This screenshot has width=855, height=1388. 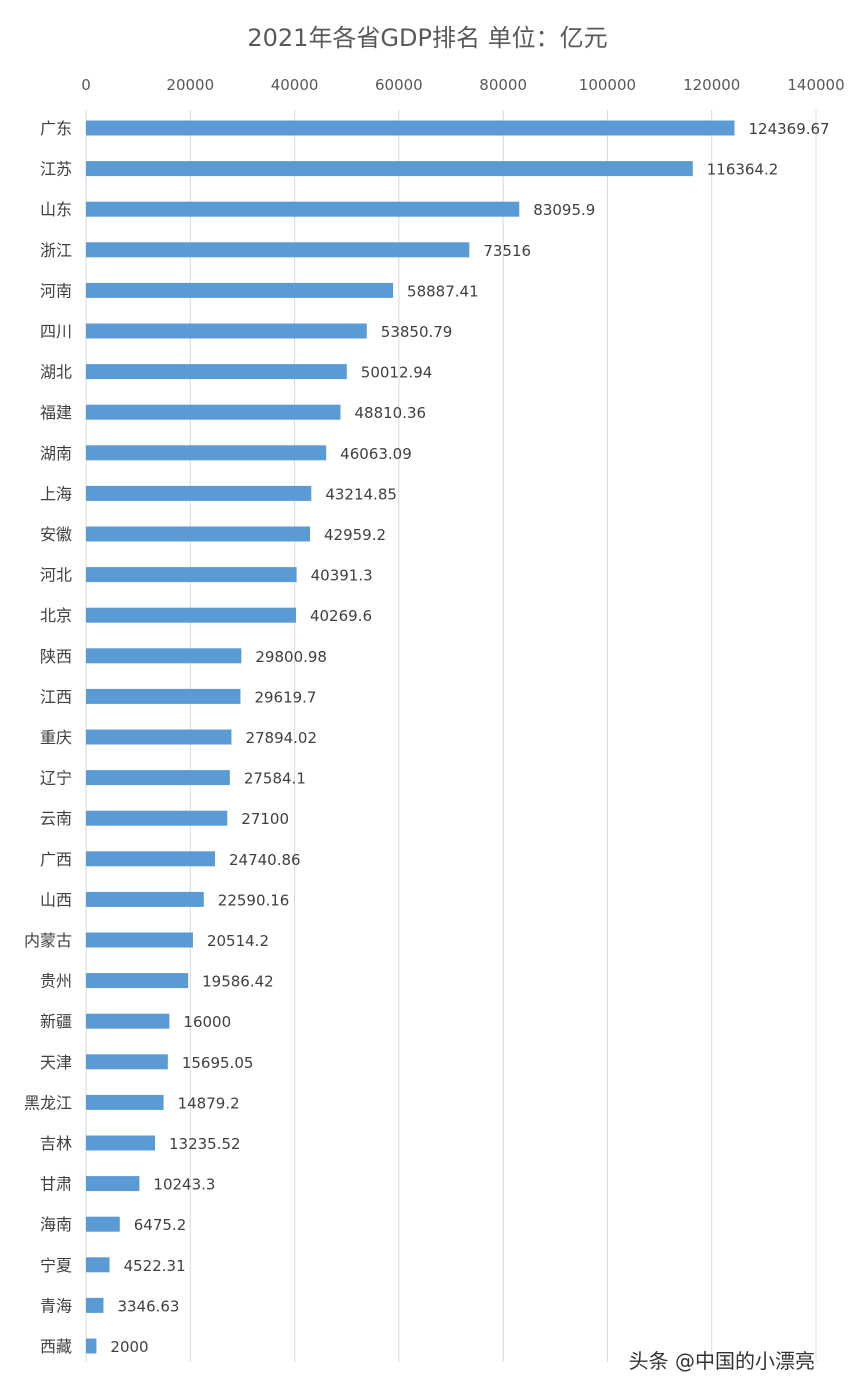 I want to click on category-label: 湖南, so click(x=56, y=453).